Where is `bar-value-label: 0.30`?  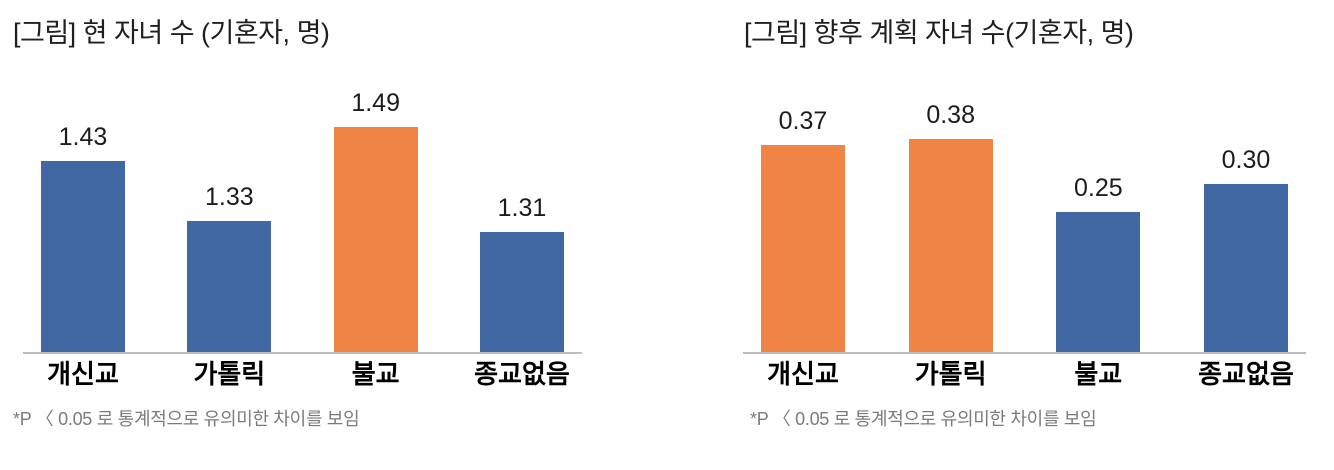 bar-value-label: 0.30 is located at coordinates (1246, 160).